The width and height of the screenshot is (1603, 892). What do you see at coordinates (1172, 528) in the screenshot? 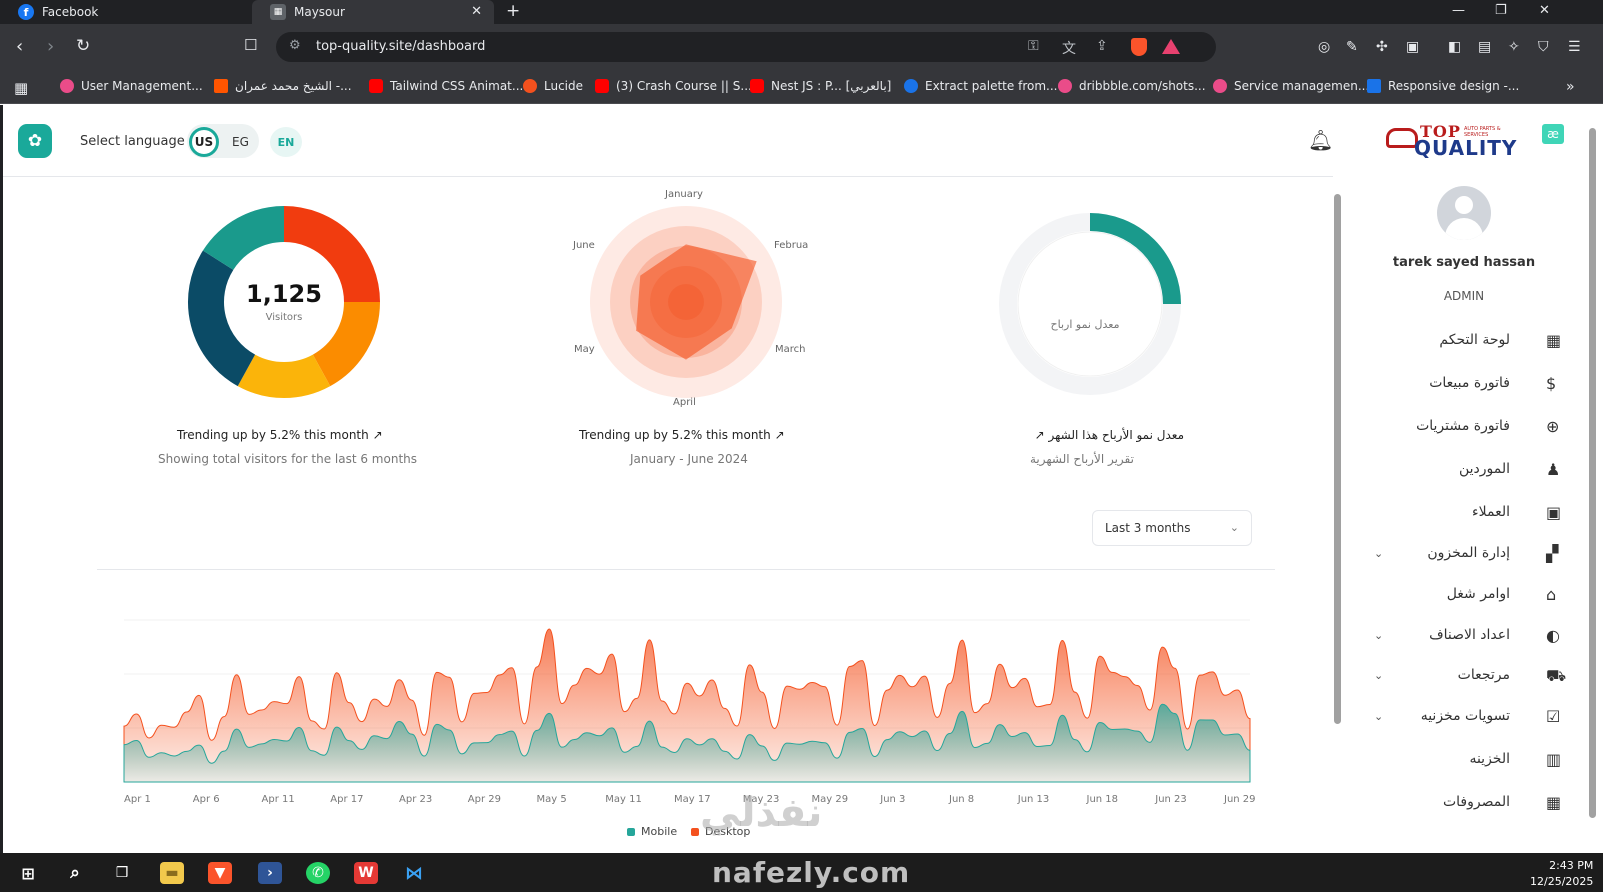
I see `range-select: Last 3 months ⌄` at bounding box center [1172, 528].